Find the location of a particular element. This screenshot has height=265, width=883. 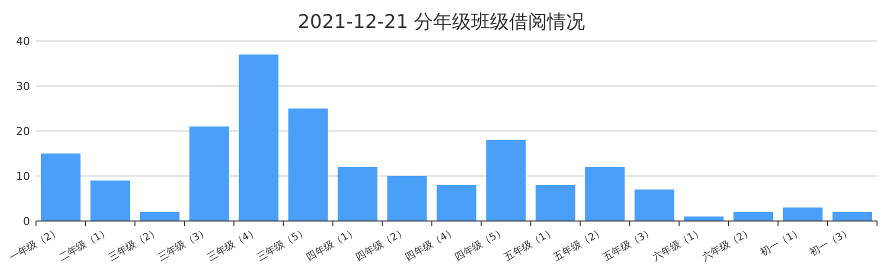

x-tick-label: 六年级（2） is located at coordinates (727, 244).